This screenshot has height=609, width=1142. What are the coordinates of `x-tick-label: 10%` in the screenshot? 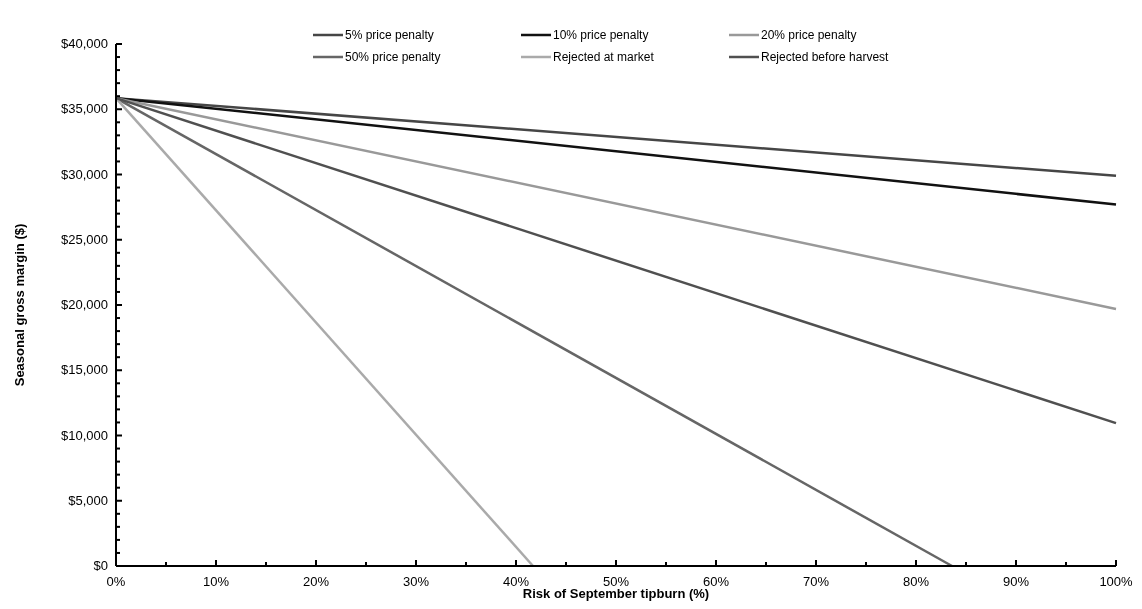 It's located at (216, 581).